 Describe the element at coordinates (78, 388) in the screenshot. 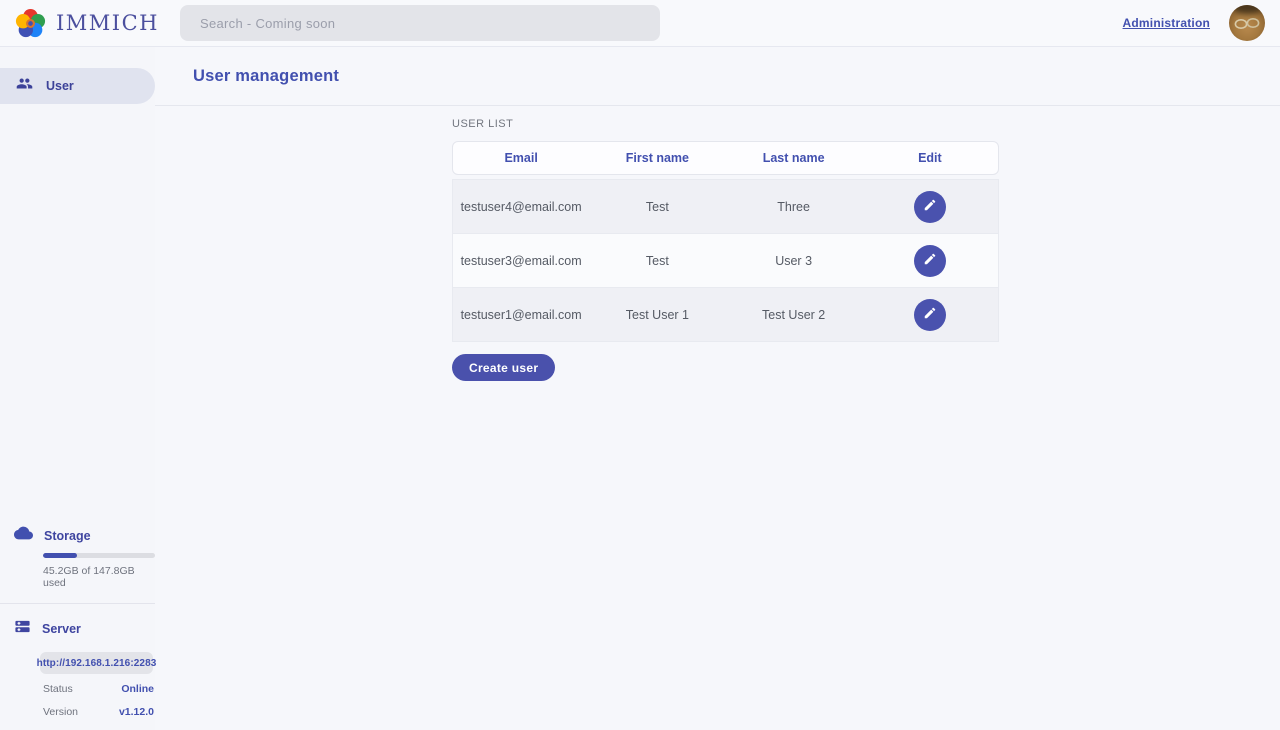

I see `sidebar: User Storage 45.2GB of 147.8GB used` at that location.